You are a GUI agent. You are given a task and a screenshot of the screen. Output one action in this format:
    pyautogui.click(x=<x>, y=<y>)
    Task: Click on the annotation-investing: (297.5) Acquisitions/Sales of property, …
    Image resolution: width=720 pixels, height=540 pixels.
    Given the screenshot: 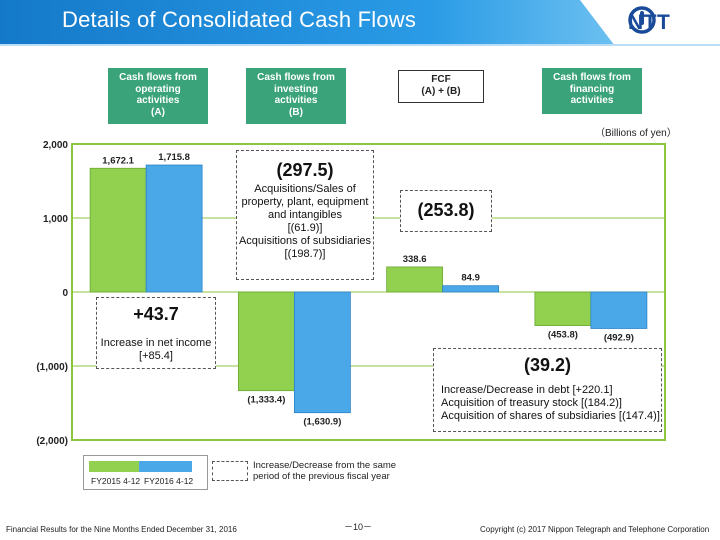 What is the action you would take?
    pyautogui.click(x=305, y=215)
    